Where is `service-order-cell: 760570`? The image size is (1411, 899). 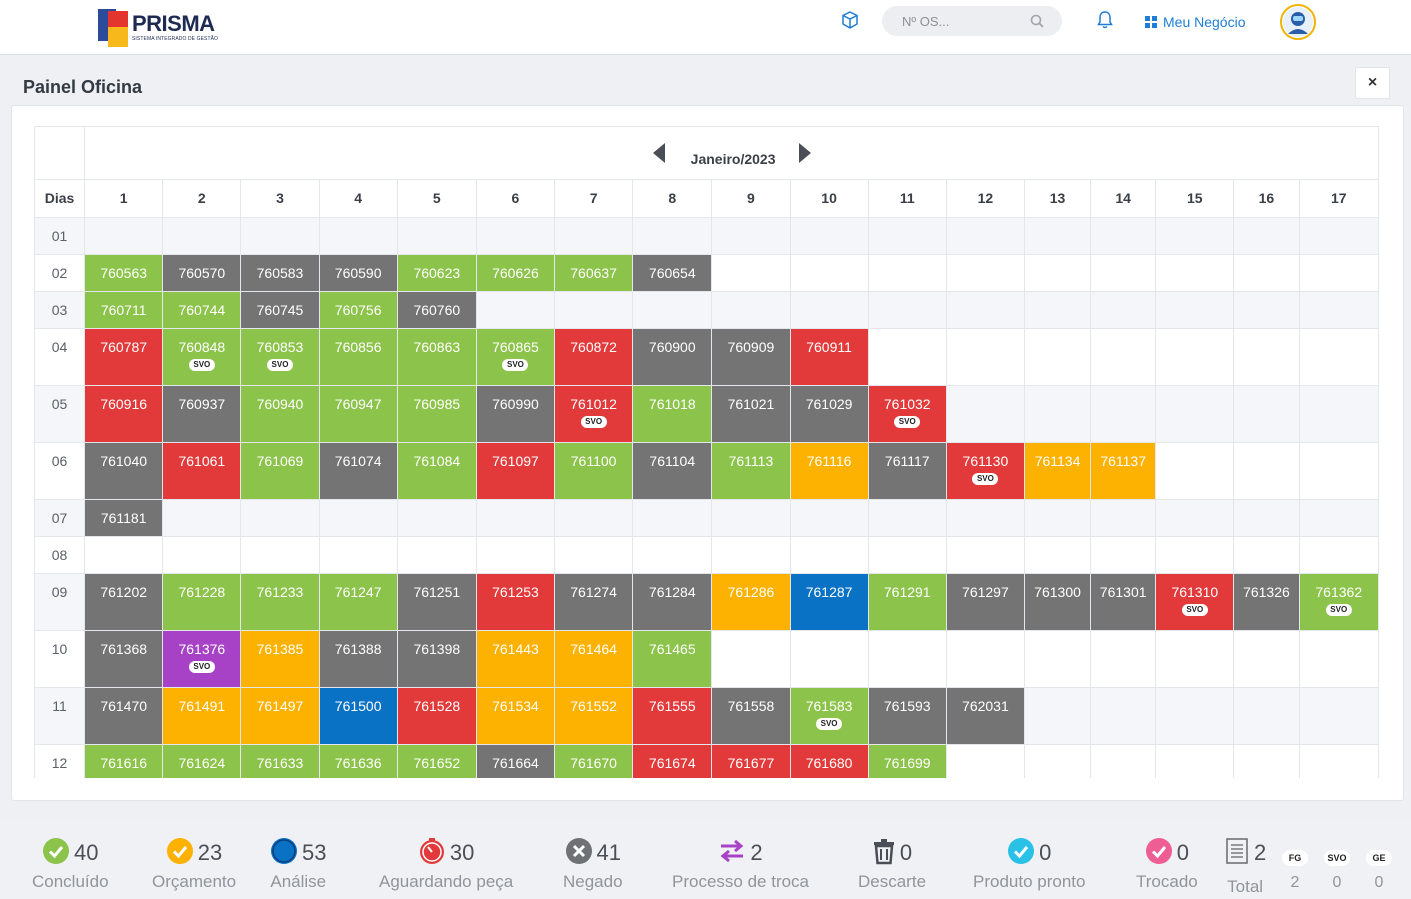 service-order-cell: 760570 is located at coordinates (202, 273).